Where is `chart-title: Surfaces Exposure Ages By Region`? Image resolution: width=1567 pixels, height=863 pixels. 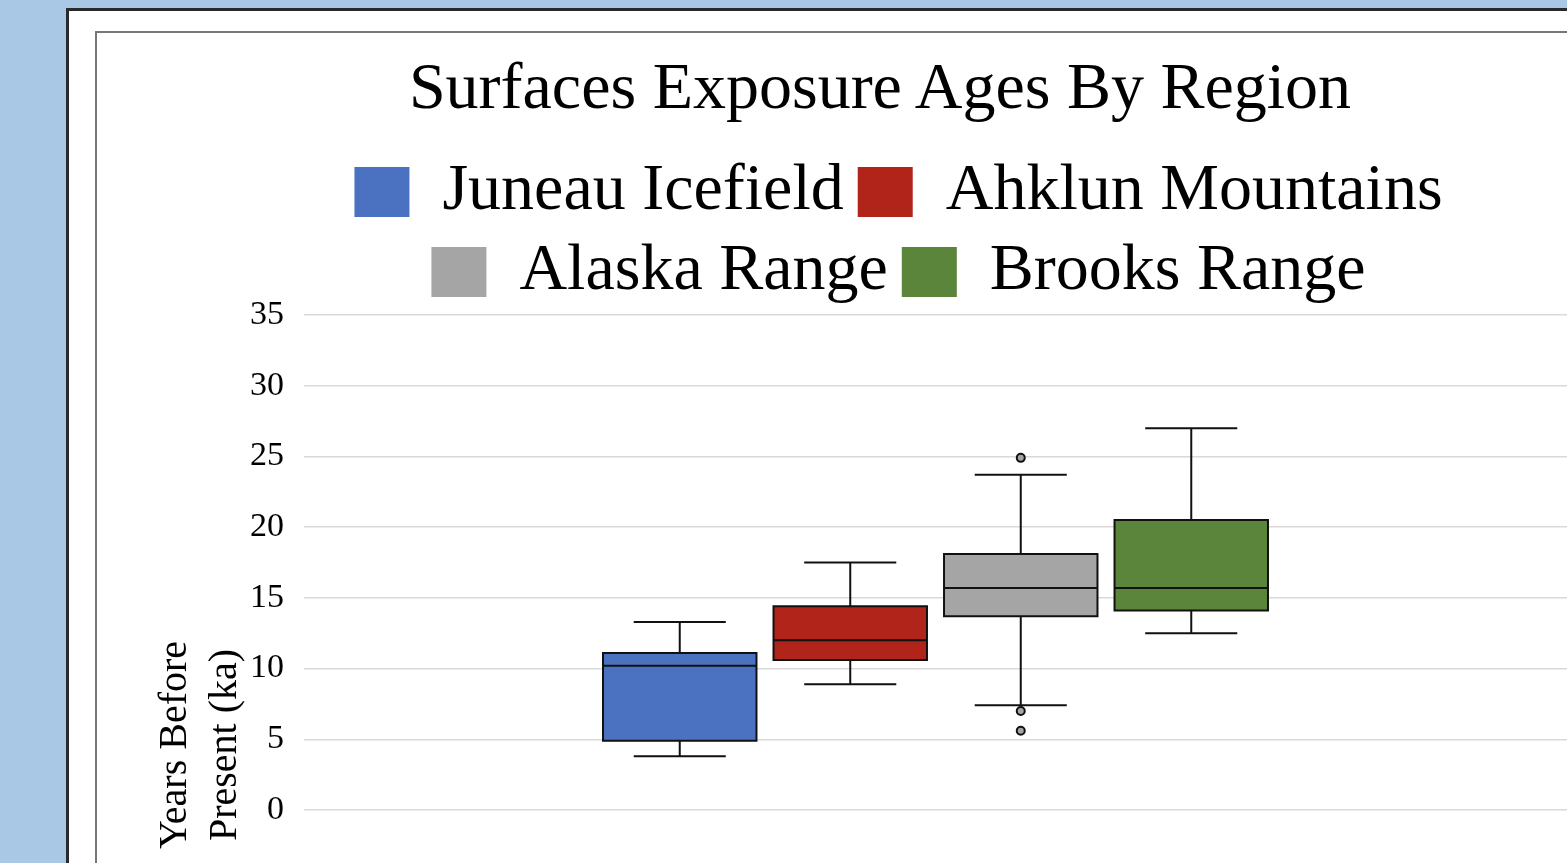
chart-title: Surfaces Exposure Ages By Region is located at coordinates (880, 86).